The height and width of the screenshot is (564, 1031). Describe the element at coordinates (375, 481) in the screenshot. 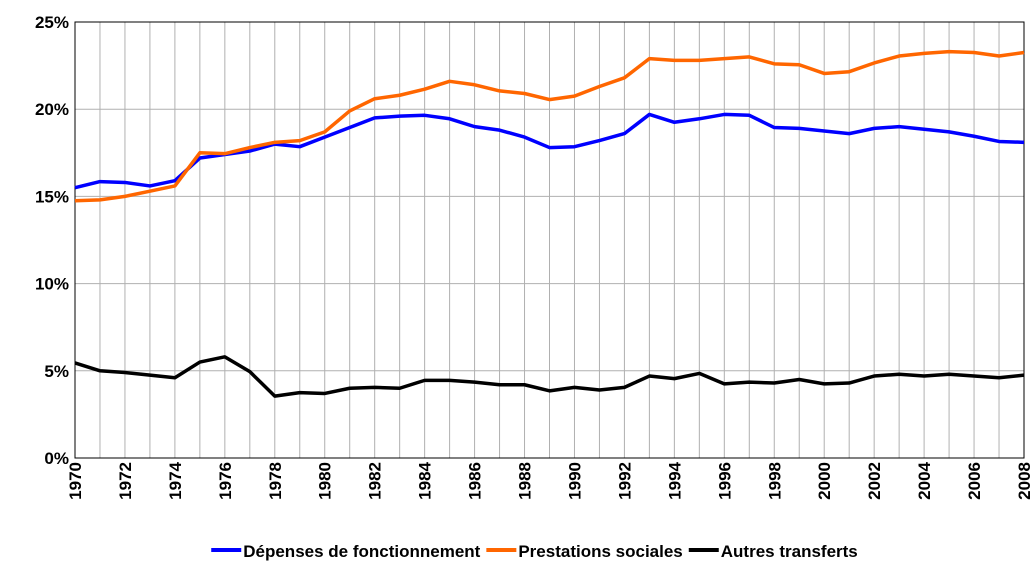

I see `x-tick-label: 1982` at that location.